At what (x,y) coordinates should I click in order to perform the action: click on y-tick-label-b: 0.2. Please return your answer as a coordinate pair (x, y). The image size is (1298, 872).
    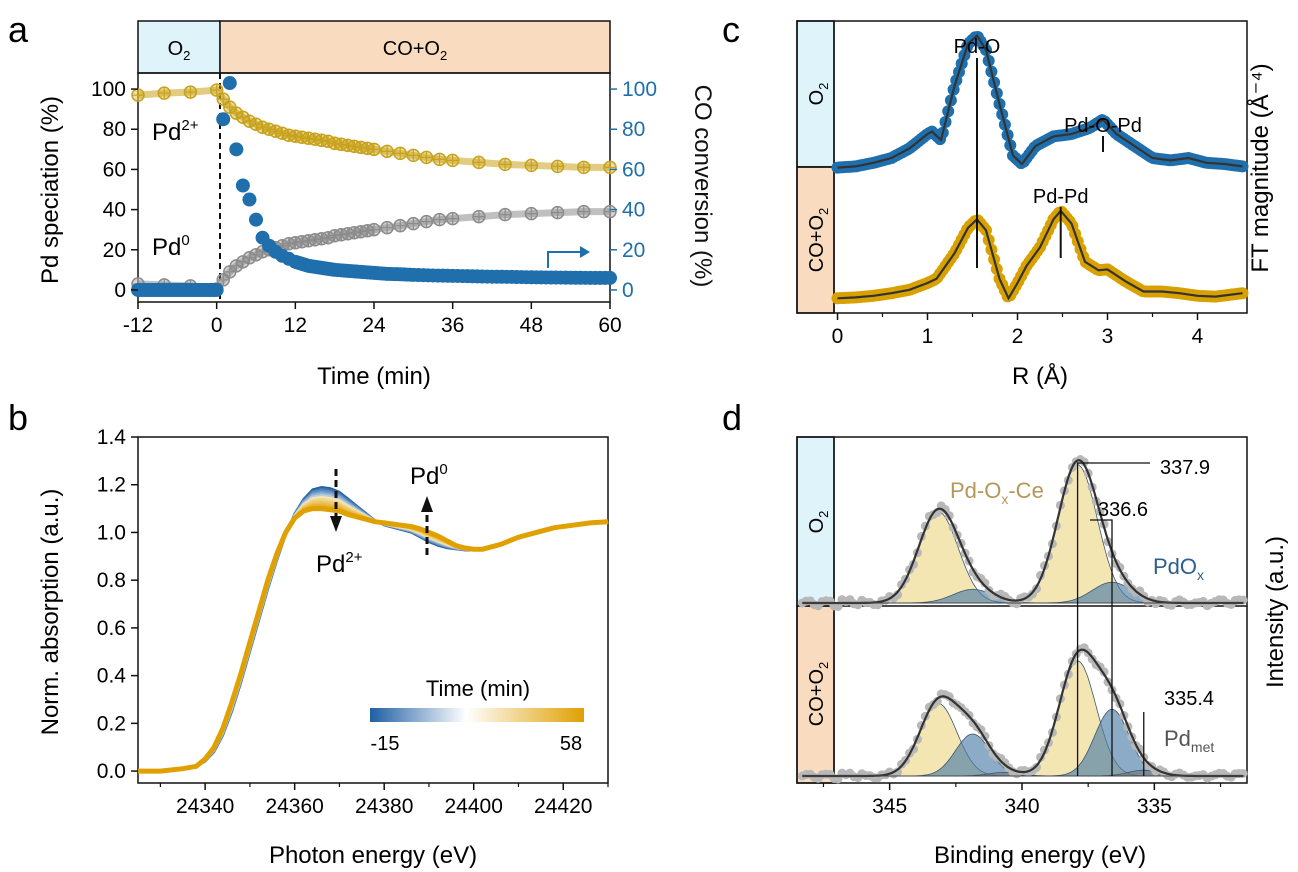
    Looking at the image, I should click on (111, 723).